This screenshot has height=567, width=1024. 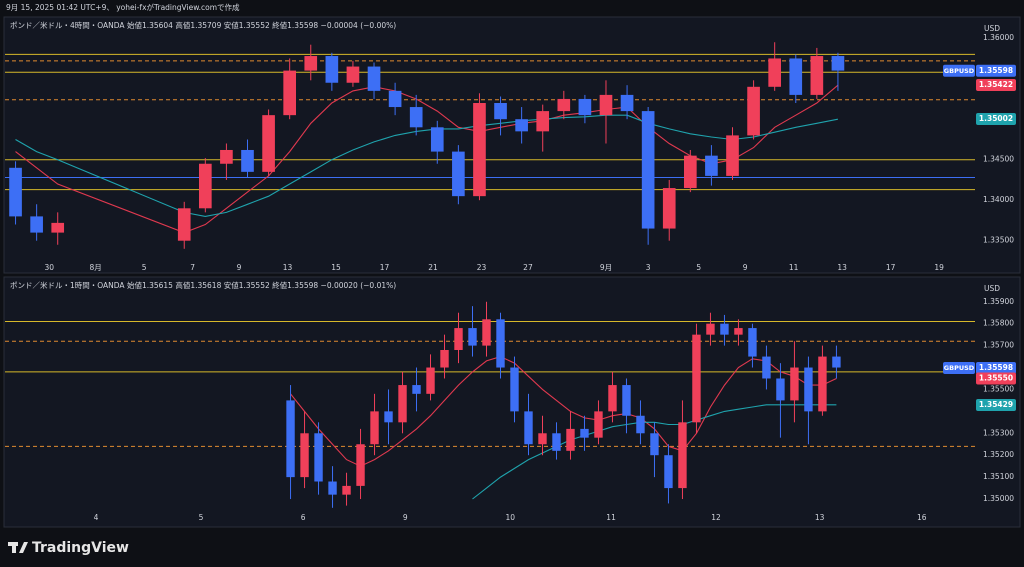 I want to click on x-tick-label: 17, so click(x=891, y=267).